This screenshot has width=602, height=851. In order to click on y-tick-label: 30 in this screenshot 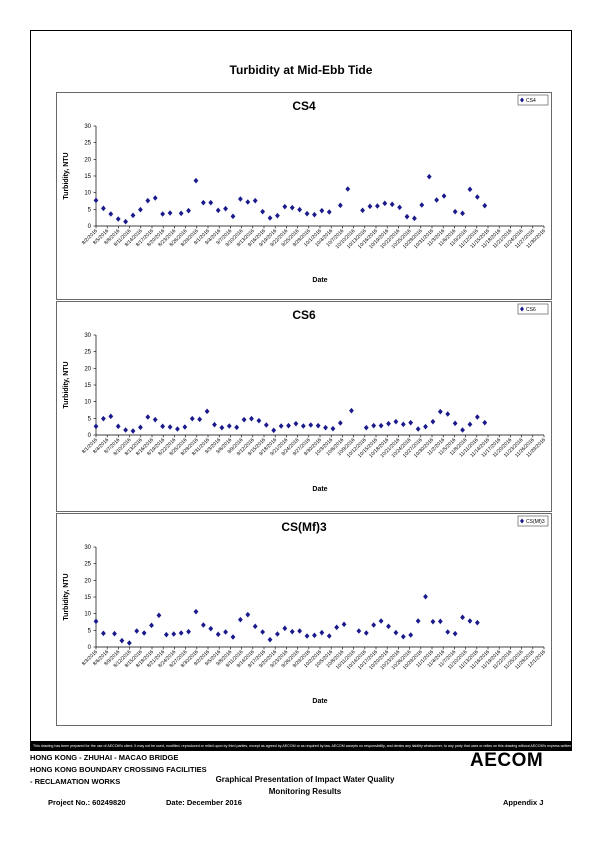, I will do `click(87, 336)`.